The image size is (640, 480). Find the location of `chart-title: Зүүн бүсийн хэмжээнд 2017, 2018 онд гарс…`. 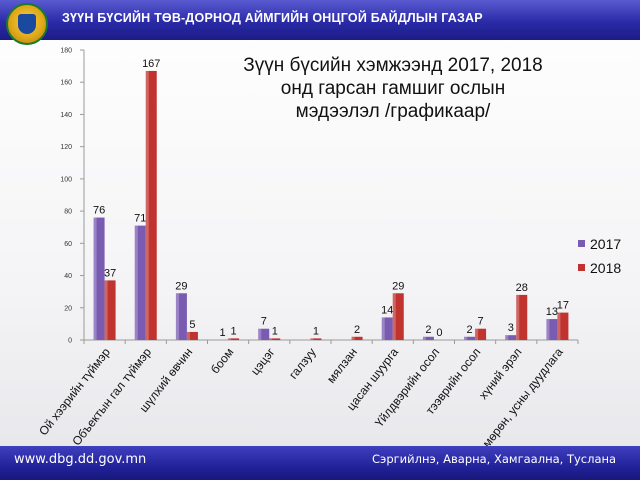

chart-title: Зүүн бүсийн хэмжээнд 2017, 2018 онд гарс… is located at coordinates (393, 88).